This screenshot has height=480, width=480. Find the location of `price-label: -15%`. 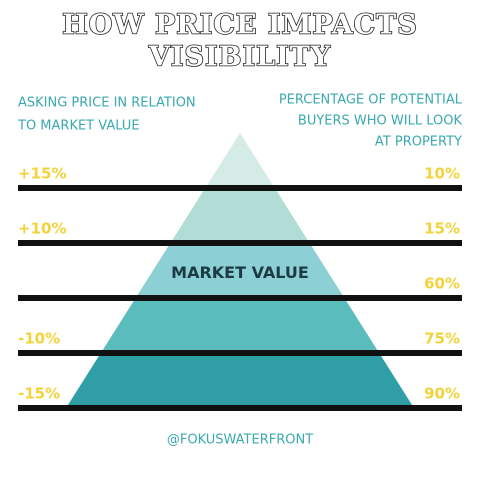

price-label: -15% is located at coordinates (39, 394).